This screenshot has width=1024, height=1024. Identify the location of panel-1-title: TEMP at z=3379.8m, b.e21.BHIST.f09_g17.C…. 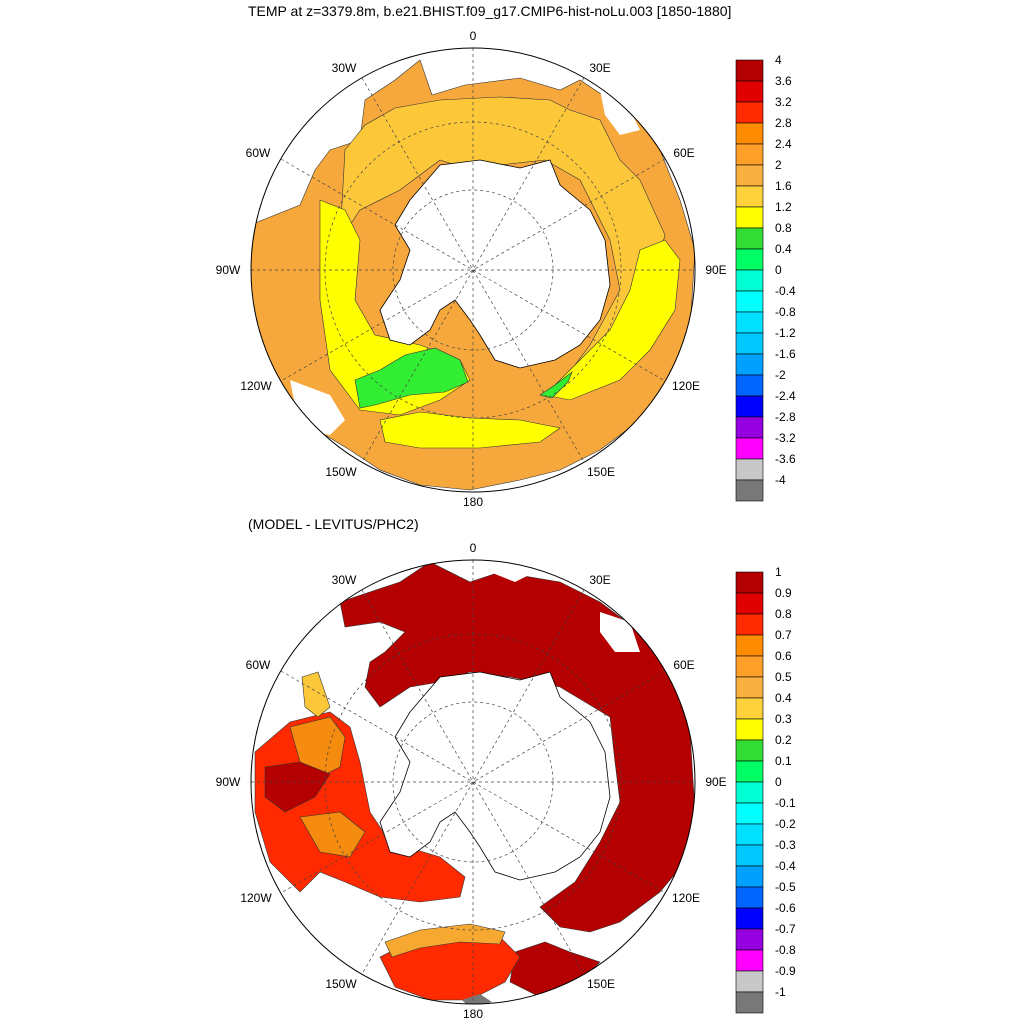
(490, 11).